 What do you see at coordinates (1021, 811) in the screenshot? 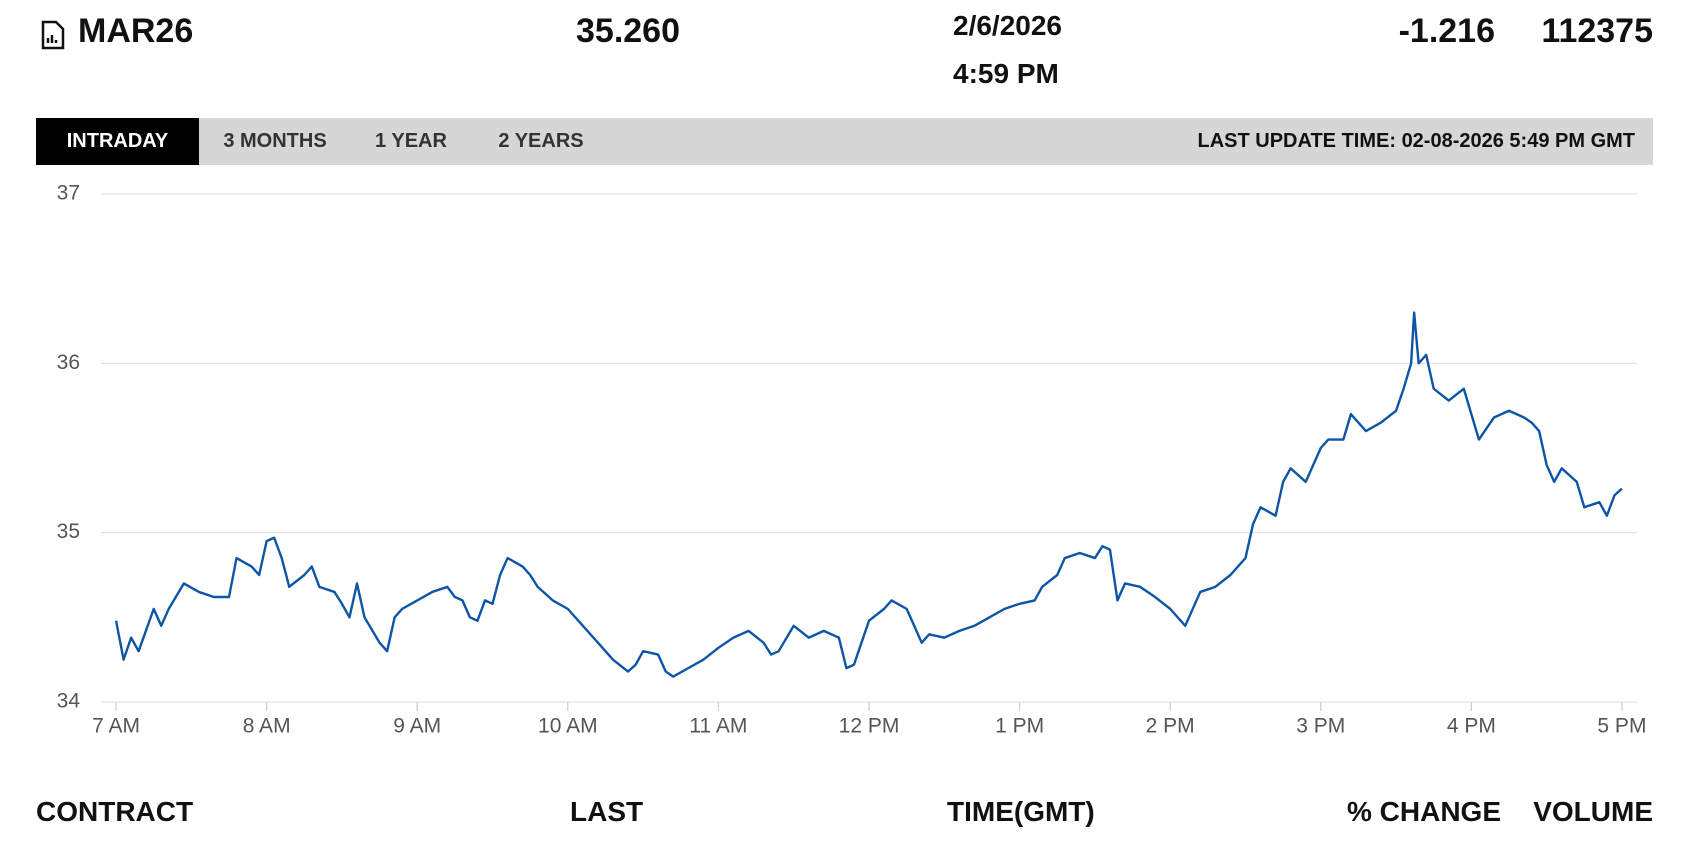
I see `column-header: TIME(GMT)` at bounding box center [1021, 811].